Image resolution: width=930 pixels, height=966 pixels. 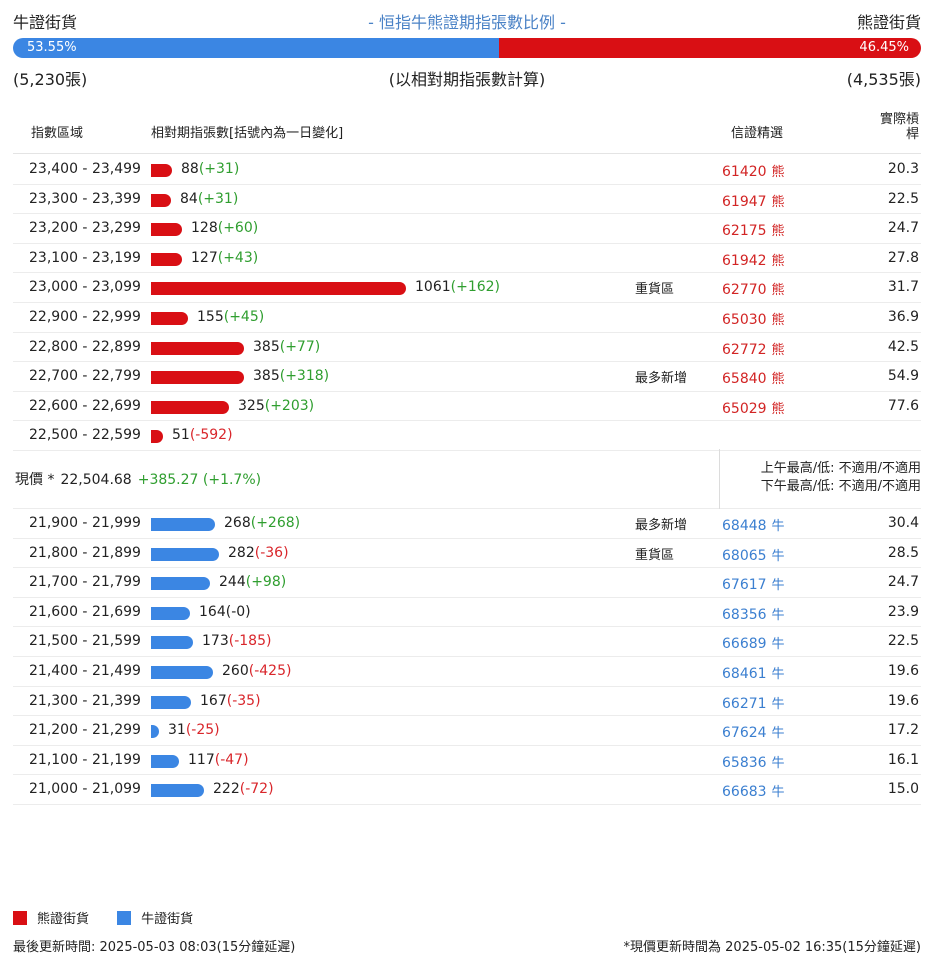 What do you see at coordinates (231, 759) in the screenshot?
I see `count-change: (-47)` at bounding box center [231, 759].